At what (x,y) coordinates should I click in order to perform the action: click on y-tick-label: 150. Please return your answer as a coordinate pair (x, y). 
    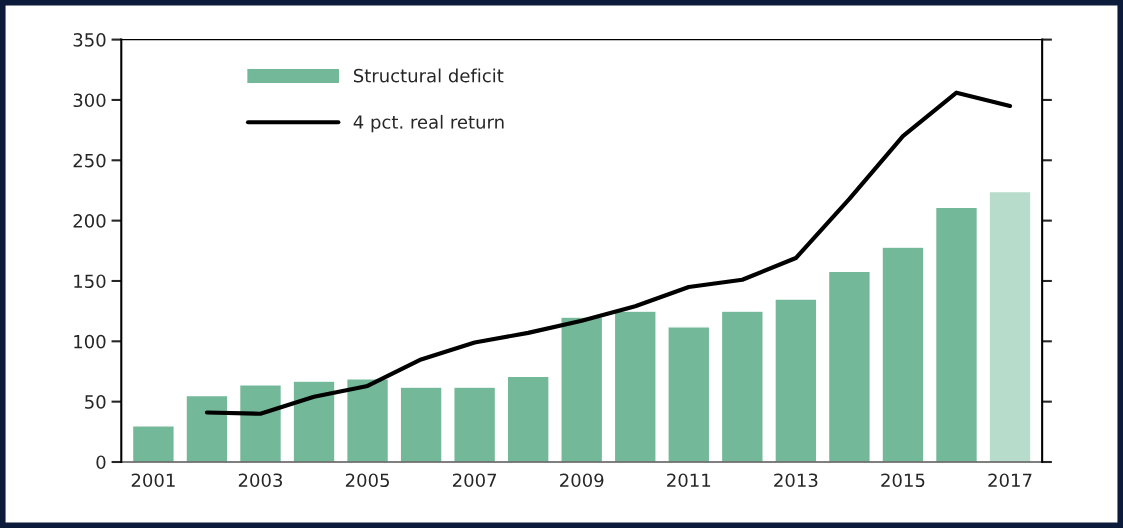
    Looking at the image, I should click on (90, 281).